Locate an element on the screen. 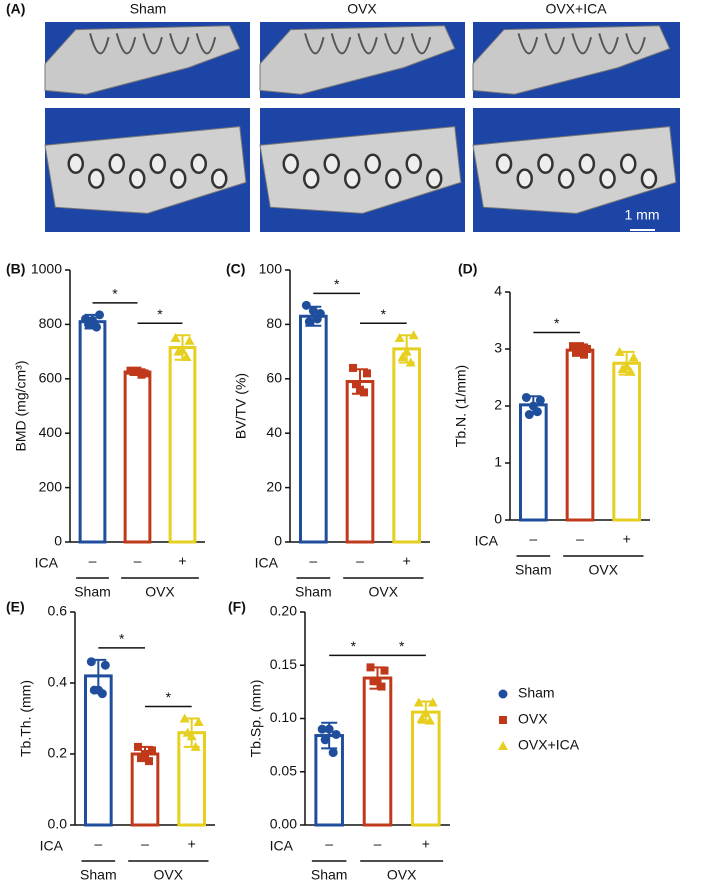  y-tick-label: 0.10 is located at coordinates (283, 717).